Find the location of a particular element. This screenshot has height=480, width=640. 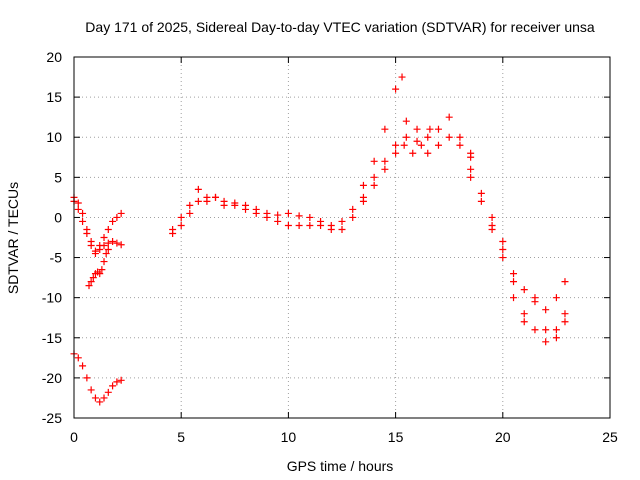

y-tick-label: 20 is located at coordinates (54, 57).